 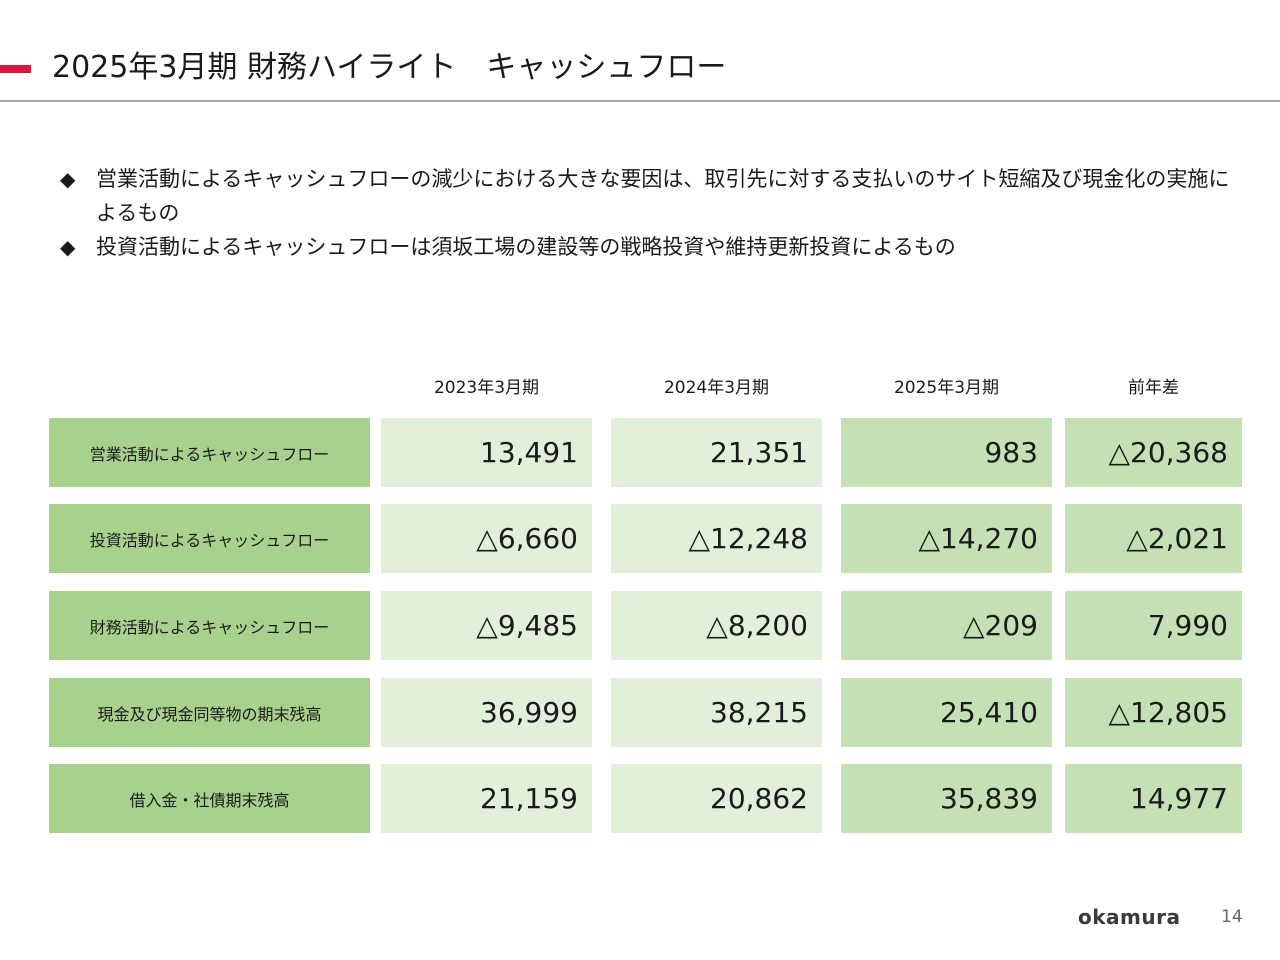 What do you see at coordinates (946, 452) in the screenshot?
I see `table-cell: 983` at bounding box center [946, 452].